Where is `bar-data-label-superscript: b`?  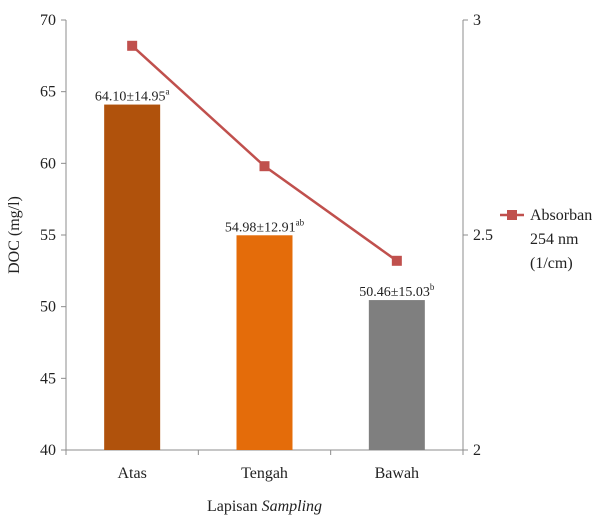 bar-data-label-superscript: b is located at coordinates (432, 287).